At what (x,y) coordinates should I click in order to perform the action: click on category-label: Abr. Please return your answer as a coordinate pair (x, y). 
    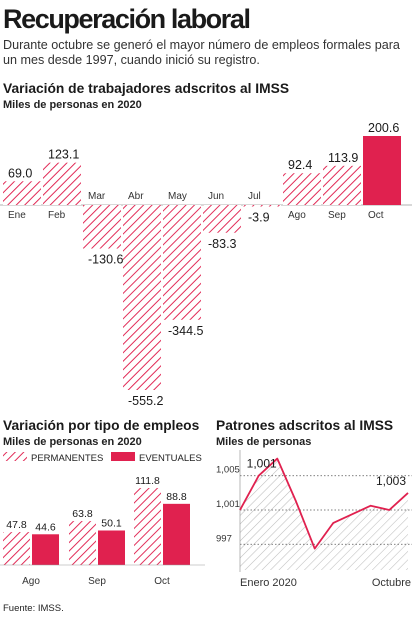
    Looking at the image, I should click on (136, 196).